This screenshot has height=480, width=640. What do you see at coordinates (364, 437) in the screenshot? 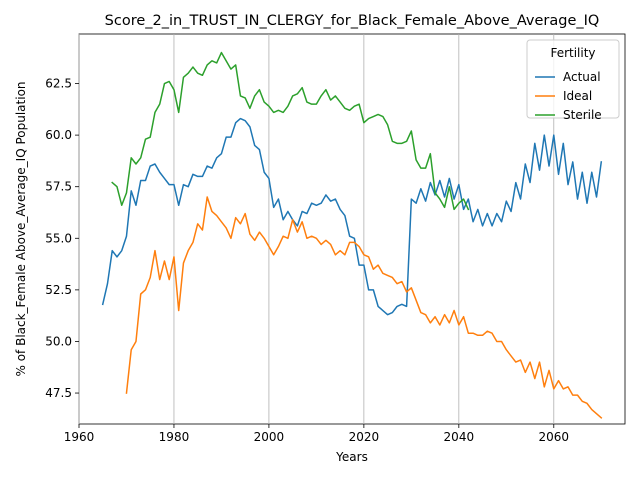
I see `x-tick-label: 2020` at bounding box center [364, 437].